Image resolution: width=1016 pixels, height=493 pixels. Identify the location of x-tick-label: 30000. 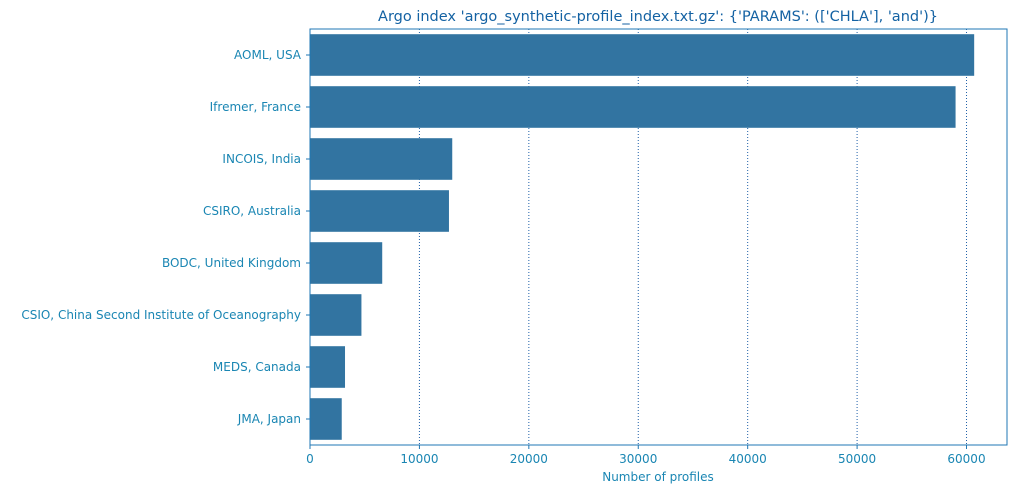
(638, 459).